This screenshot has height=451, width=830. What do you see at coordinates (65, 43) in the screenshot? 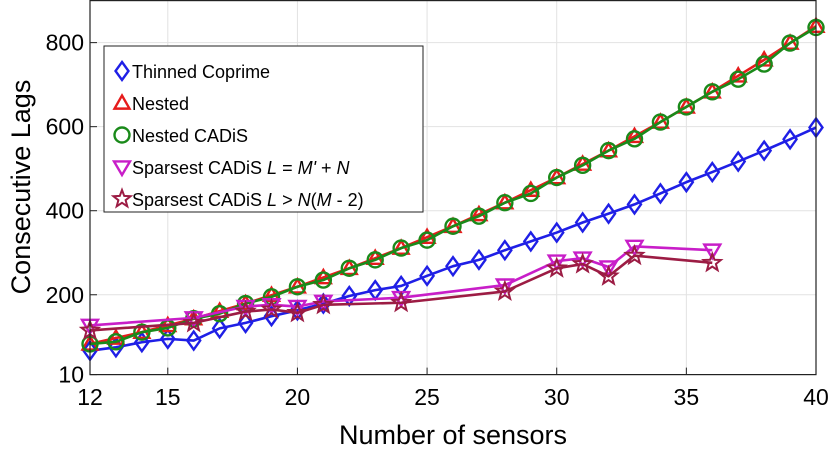
I see `y-tick-label: 800` at bounding box center [65, 43].